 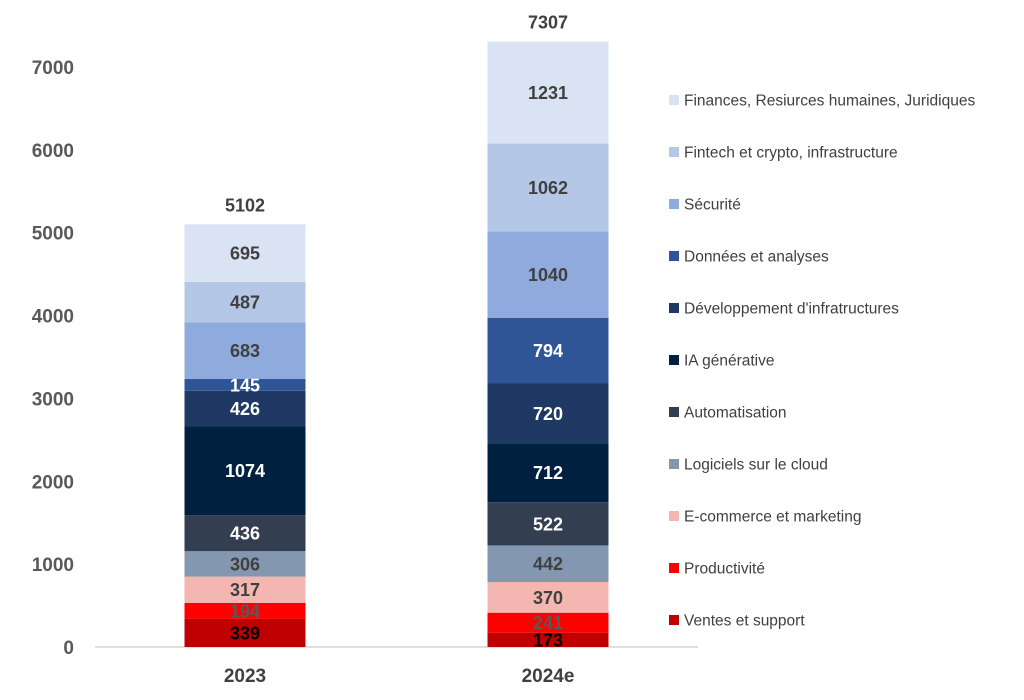 I want to click on data-label-2024e-6: 712, so click(x=548, y=473).